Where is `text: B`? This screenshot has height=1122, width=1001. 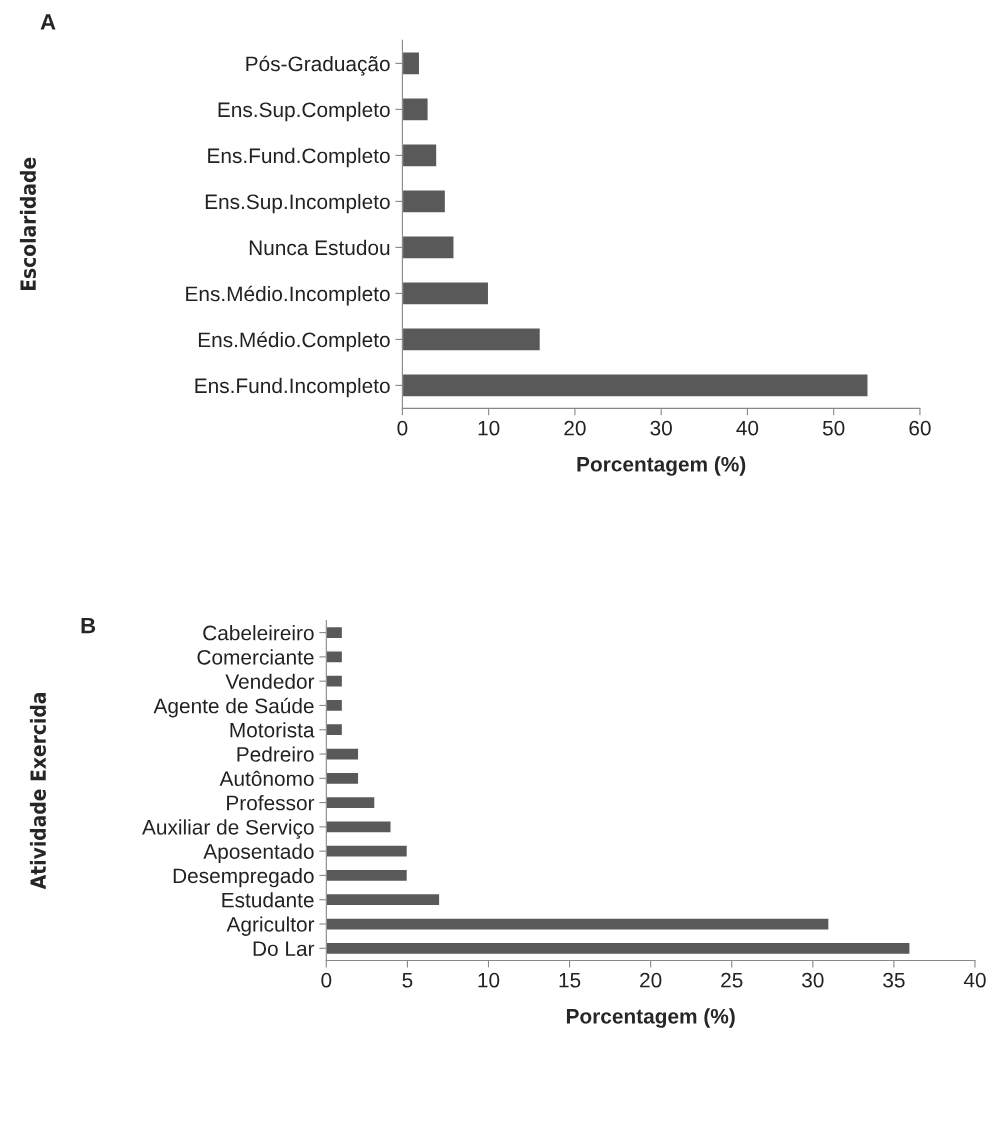 text: B is located at coordinates (88, 625).